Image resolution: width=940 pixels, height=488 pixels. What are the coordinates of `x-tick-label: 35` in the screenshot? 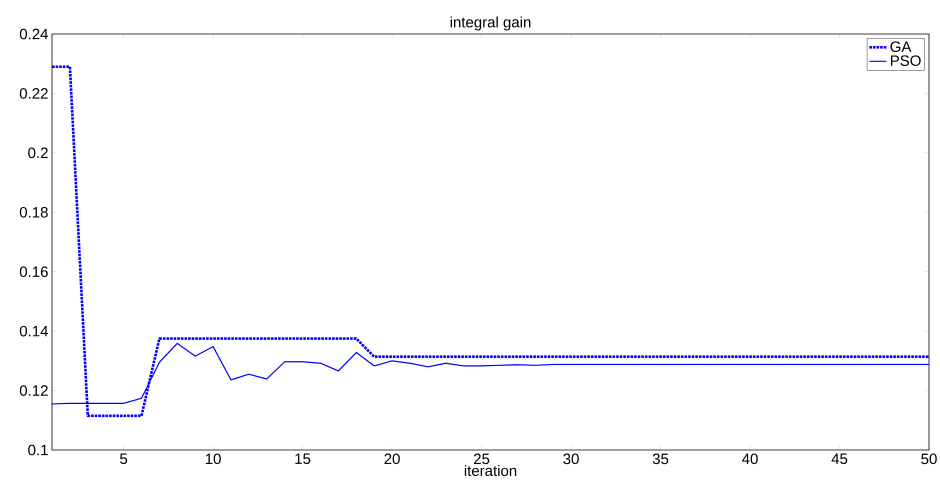 It's located at (660, 459).